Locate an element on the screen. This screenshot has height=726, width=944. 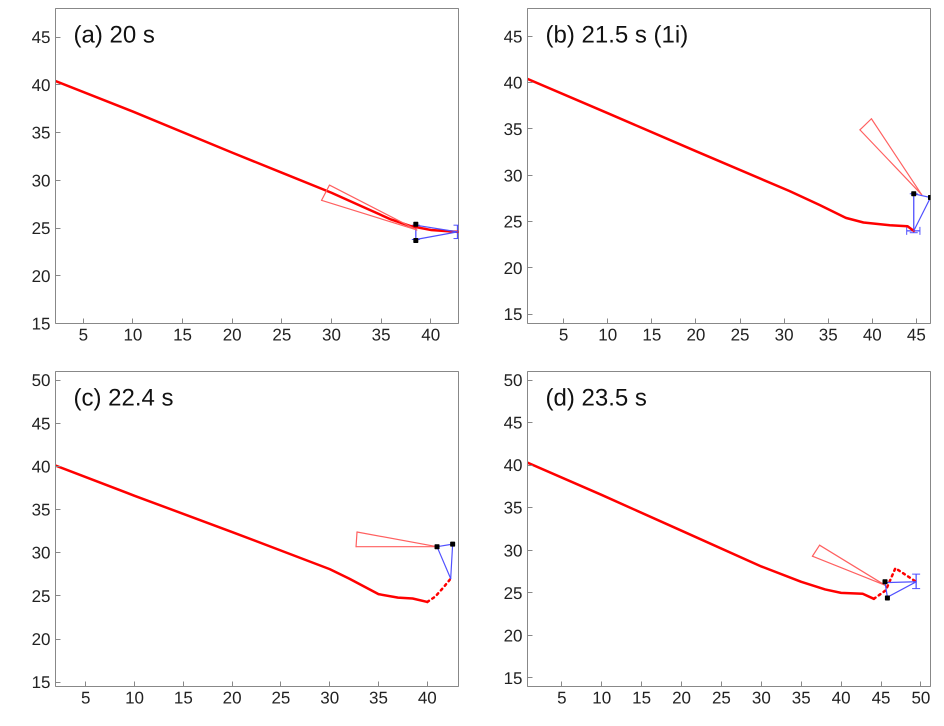
text: (a) 20 s is located at coordinates (114, 35).